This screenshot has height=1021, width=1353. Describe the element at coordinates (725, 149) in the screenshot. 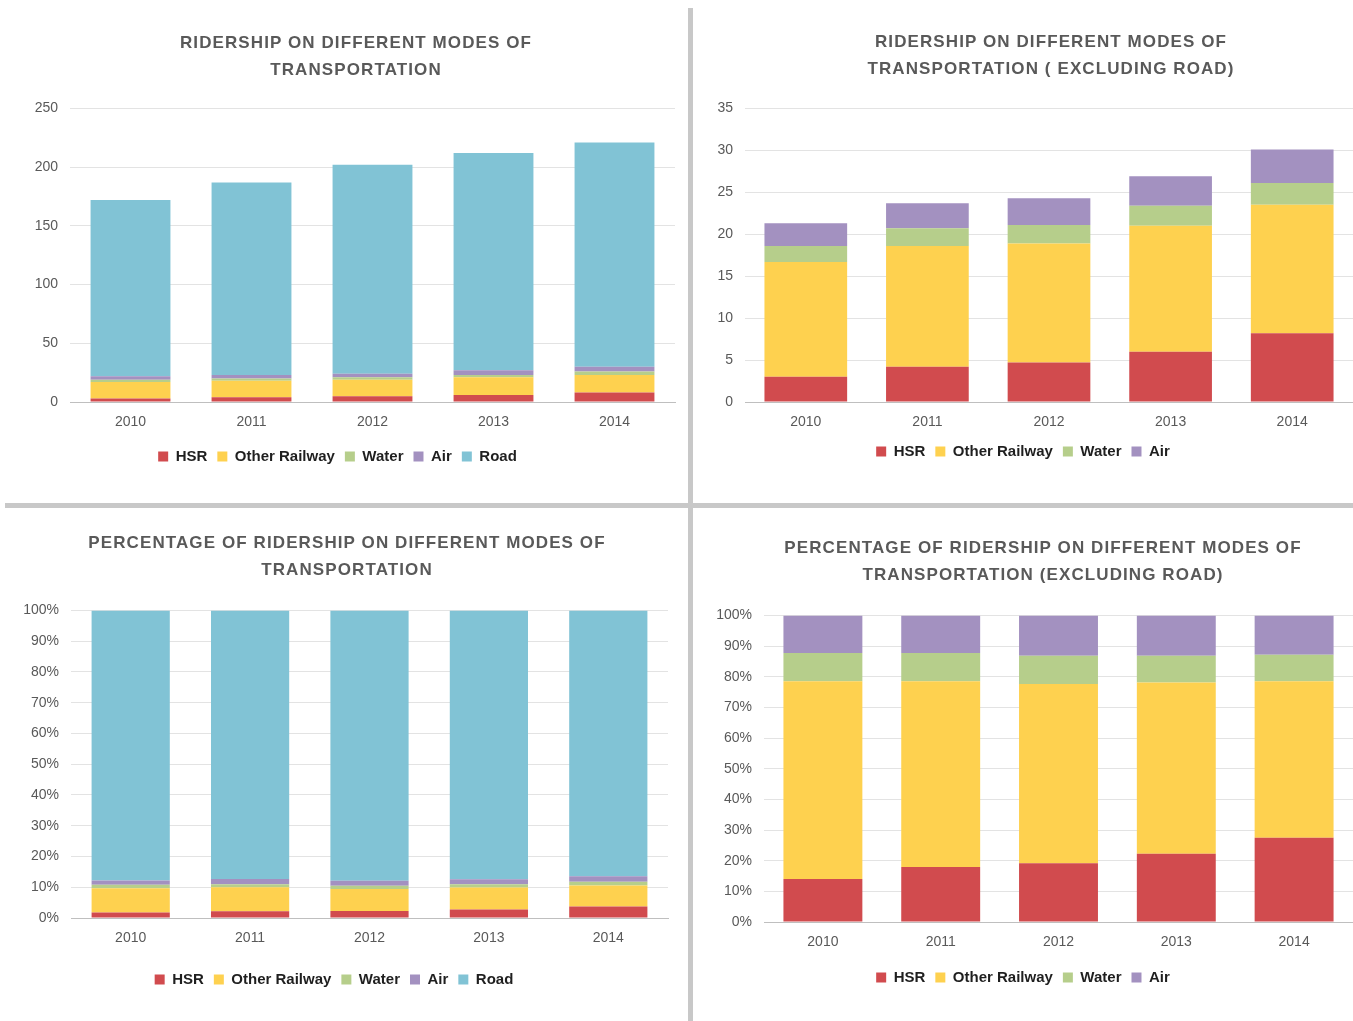

I see `y-tick-label: 30` at that location.